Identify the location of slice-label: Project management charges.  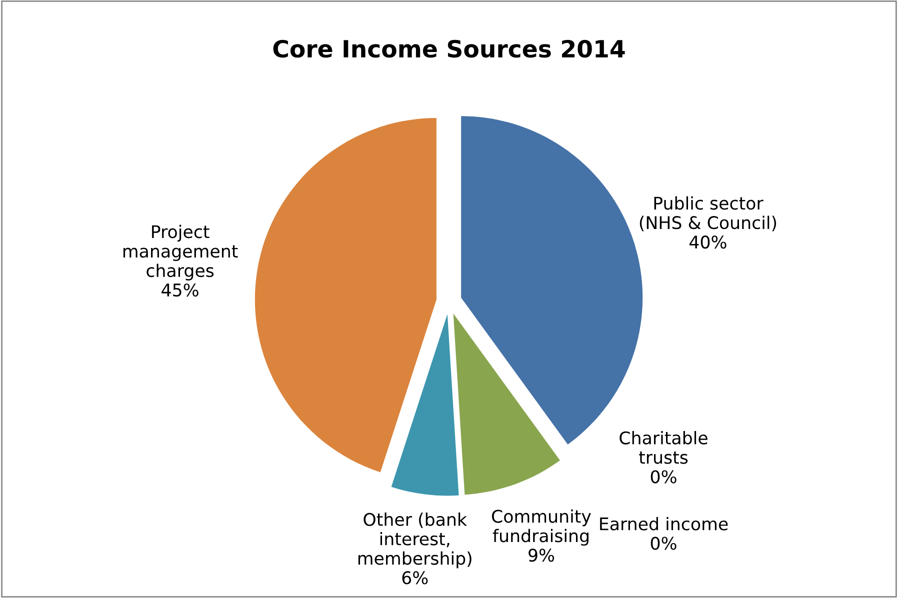
(180, 252).